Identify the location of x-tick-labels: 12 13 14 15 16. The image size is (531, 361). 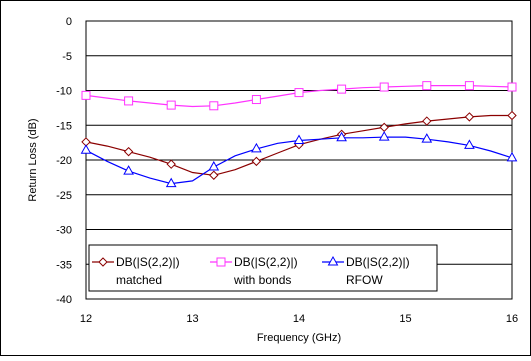
(299, 319).